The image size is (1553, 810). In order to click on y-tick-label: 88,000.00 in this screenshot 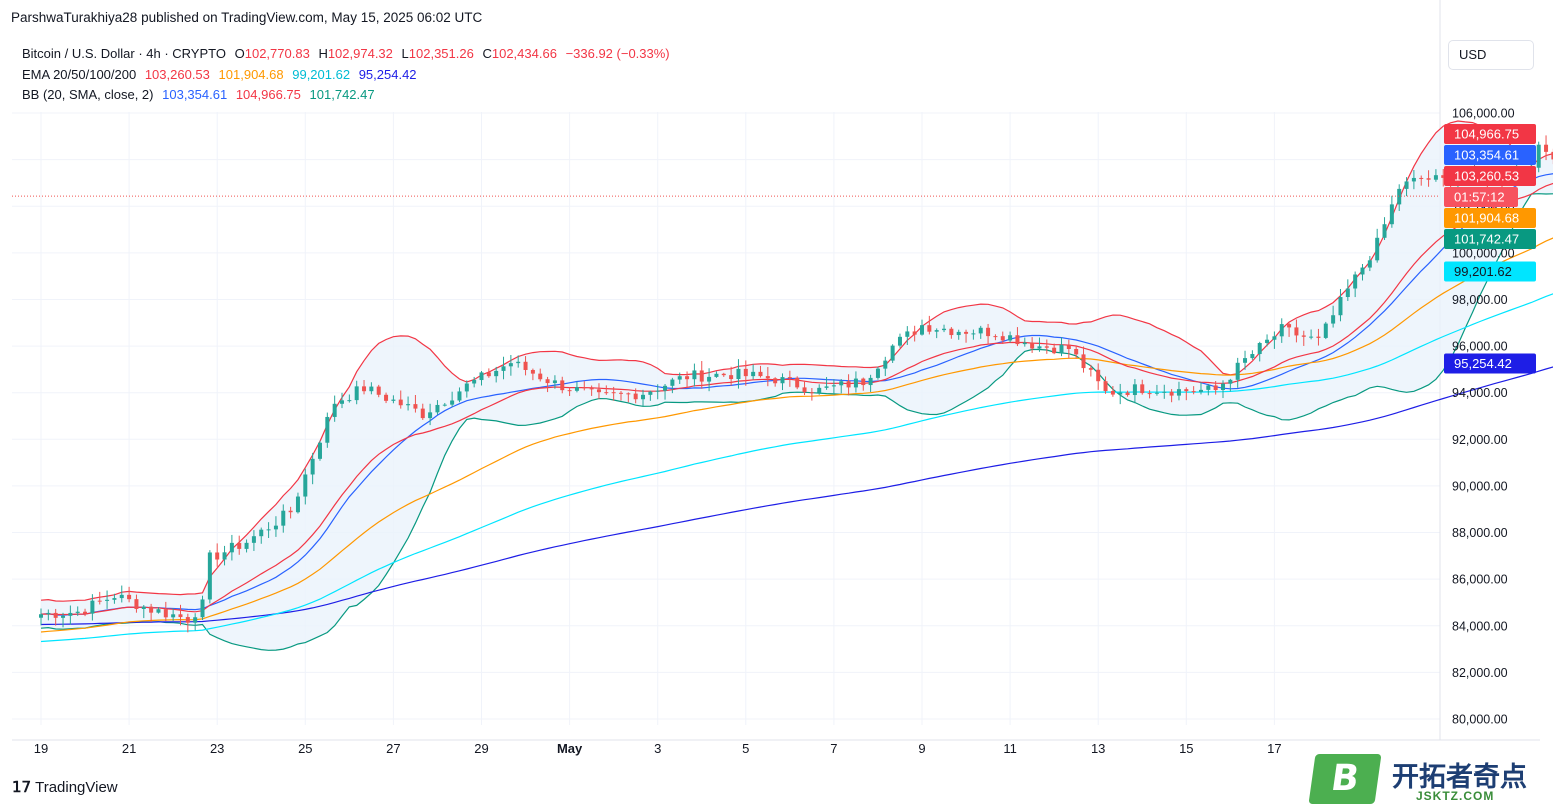, I will do `click(1480, 533)`.